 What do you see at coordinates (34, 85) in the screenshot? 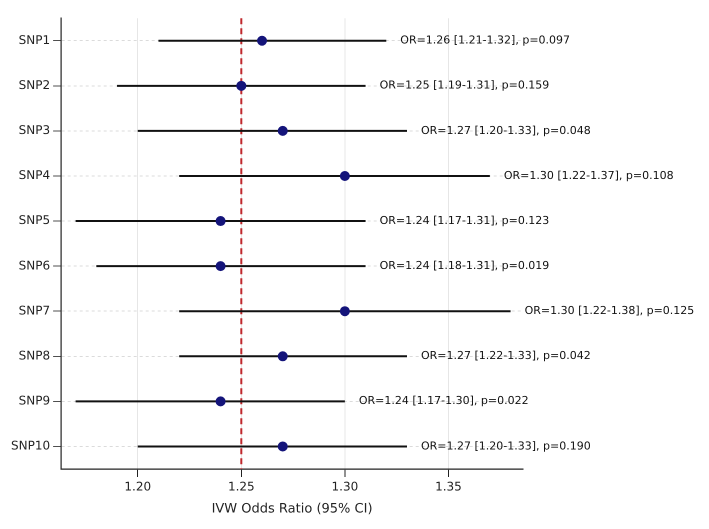
I see `y-tick-label: SNP2` at bounding box center [34, 85].